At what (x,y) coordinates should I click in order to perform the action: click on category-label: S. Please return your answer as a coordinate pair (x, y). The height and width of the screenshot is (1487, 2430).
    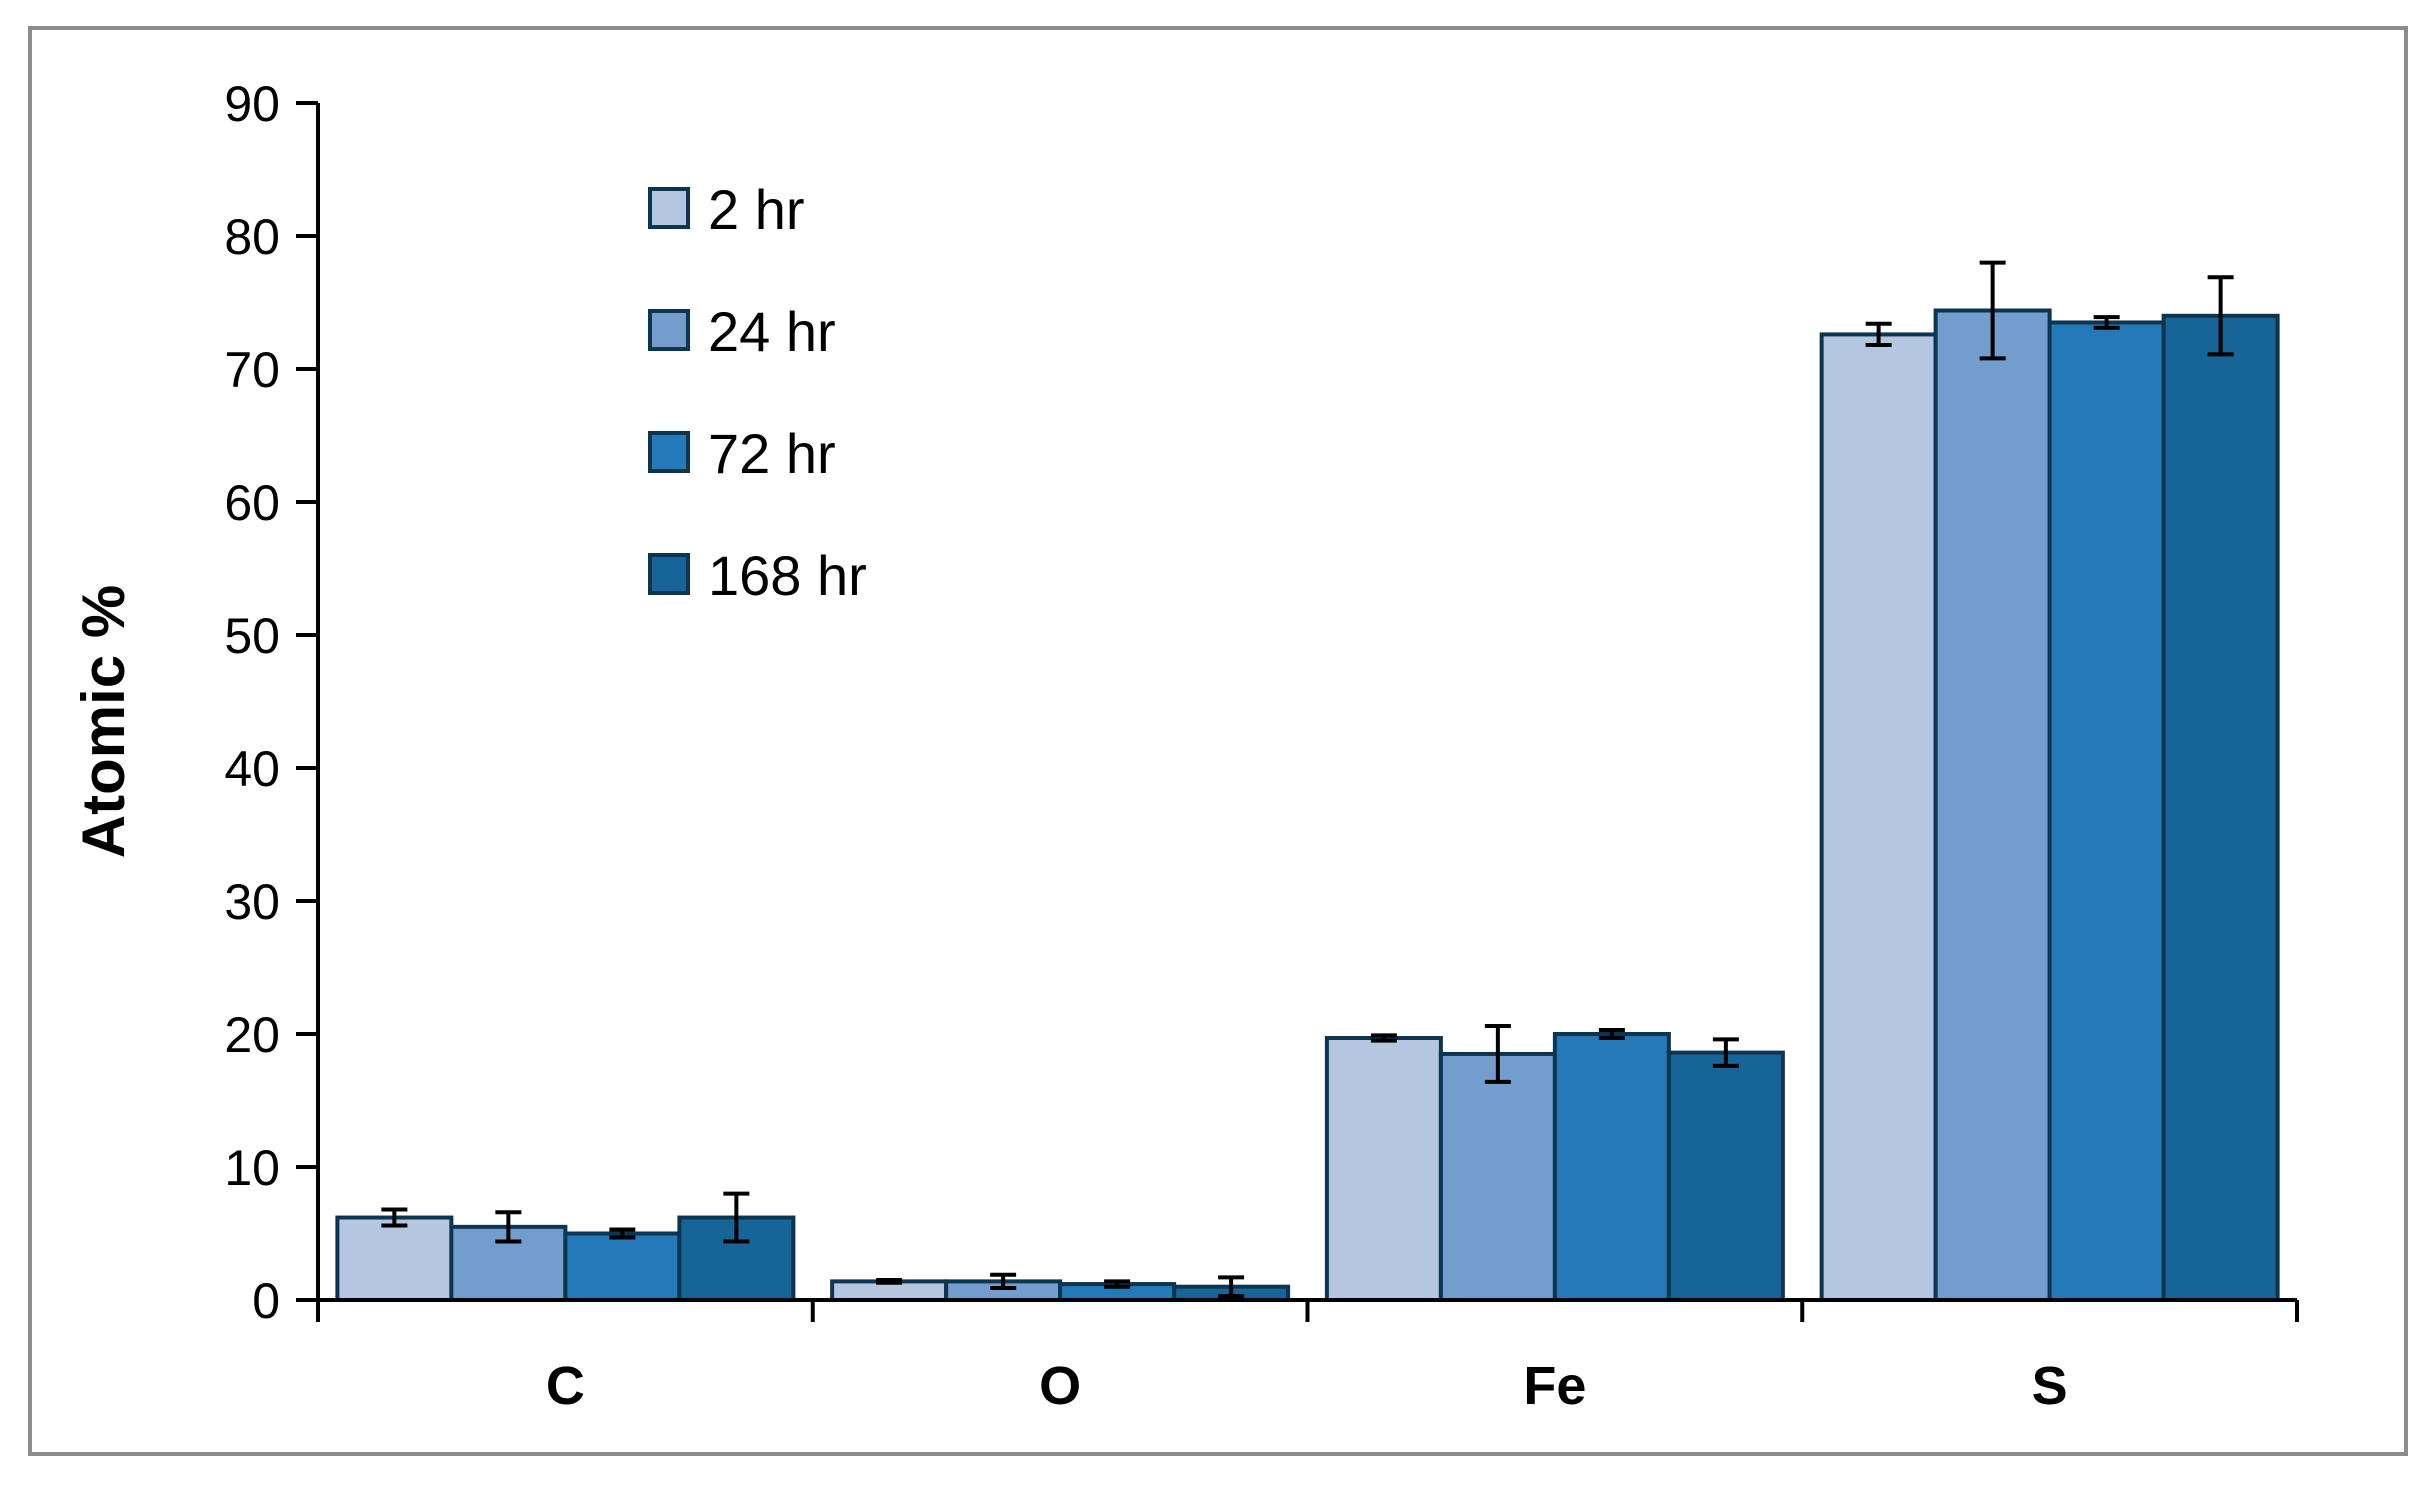
    Looking at the image, I should click on (2050, 1386).